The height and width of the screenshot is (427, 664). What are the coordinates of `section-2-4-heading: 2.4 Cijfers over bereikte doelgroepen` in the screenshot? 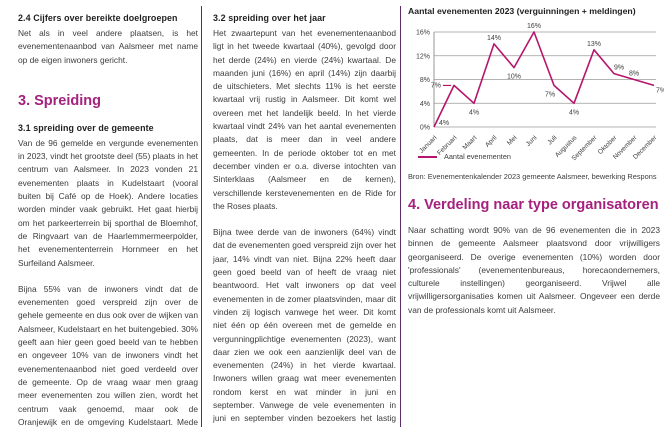 It's located at (98, 18).